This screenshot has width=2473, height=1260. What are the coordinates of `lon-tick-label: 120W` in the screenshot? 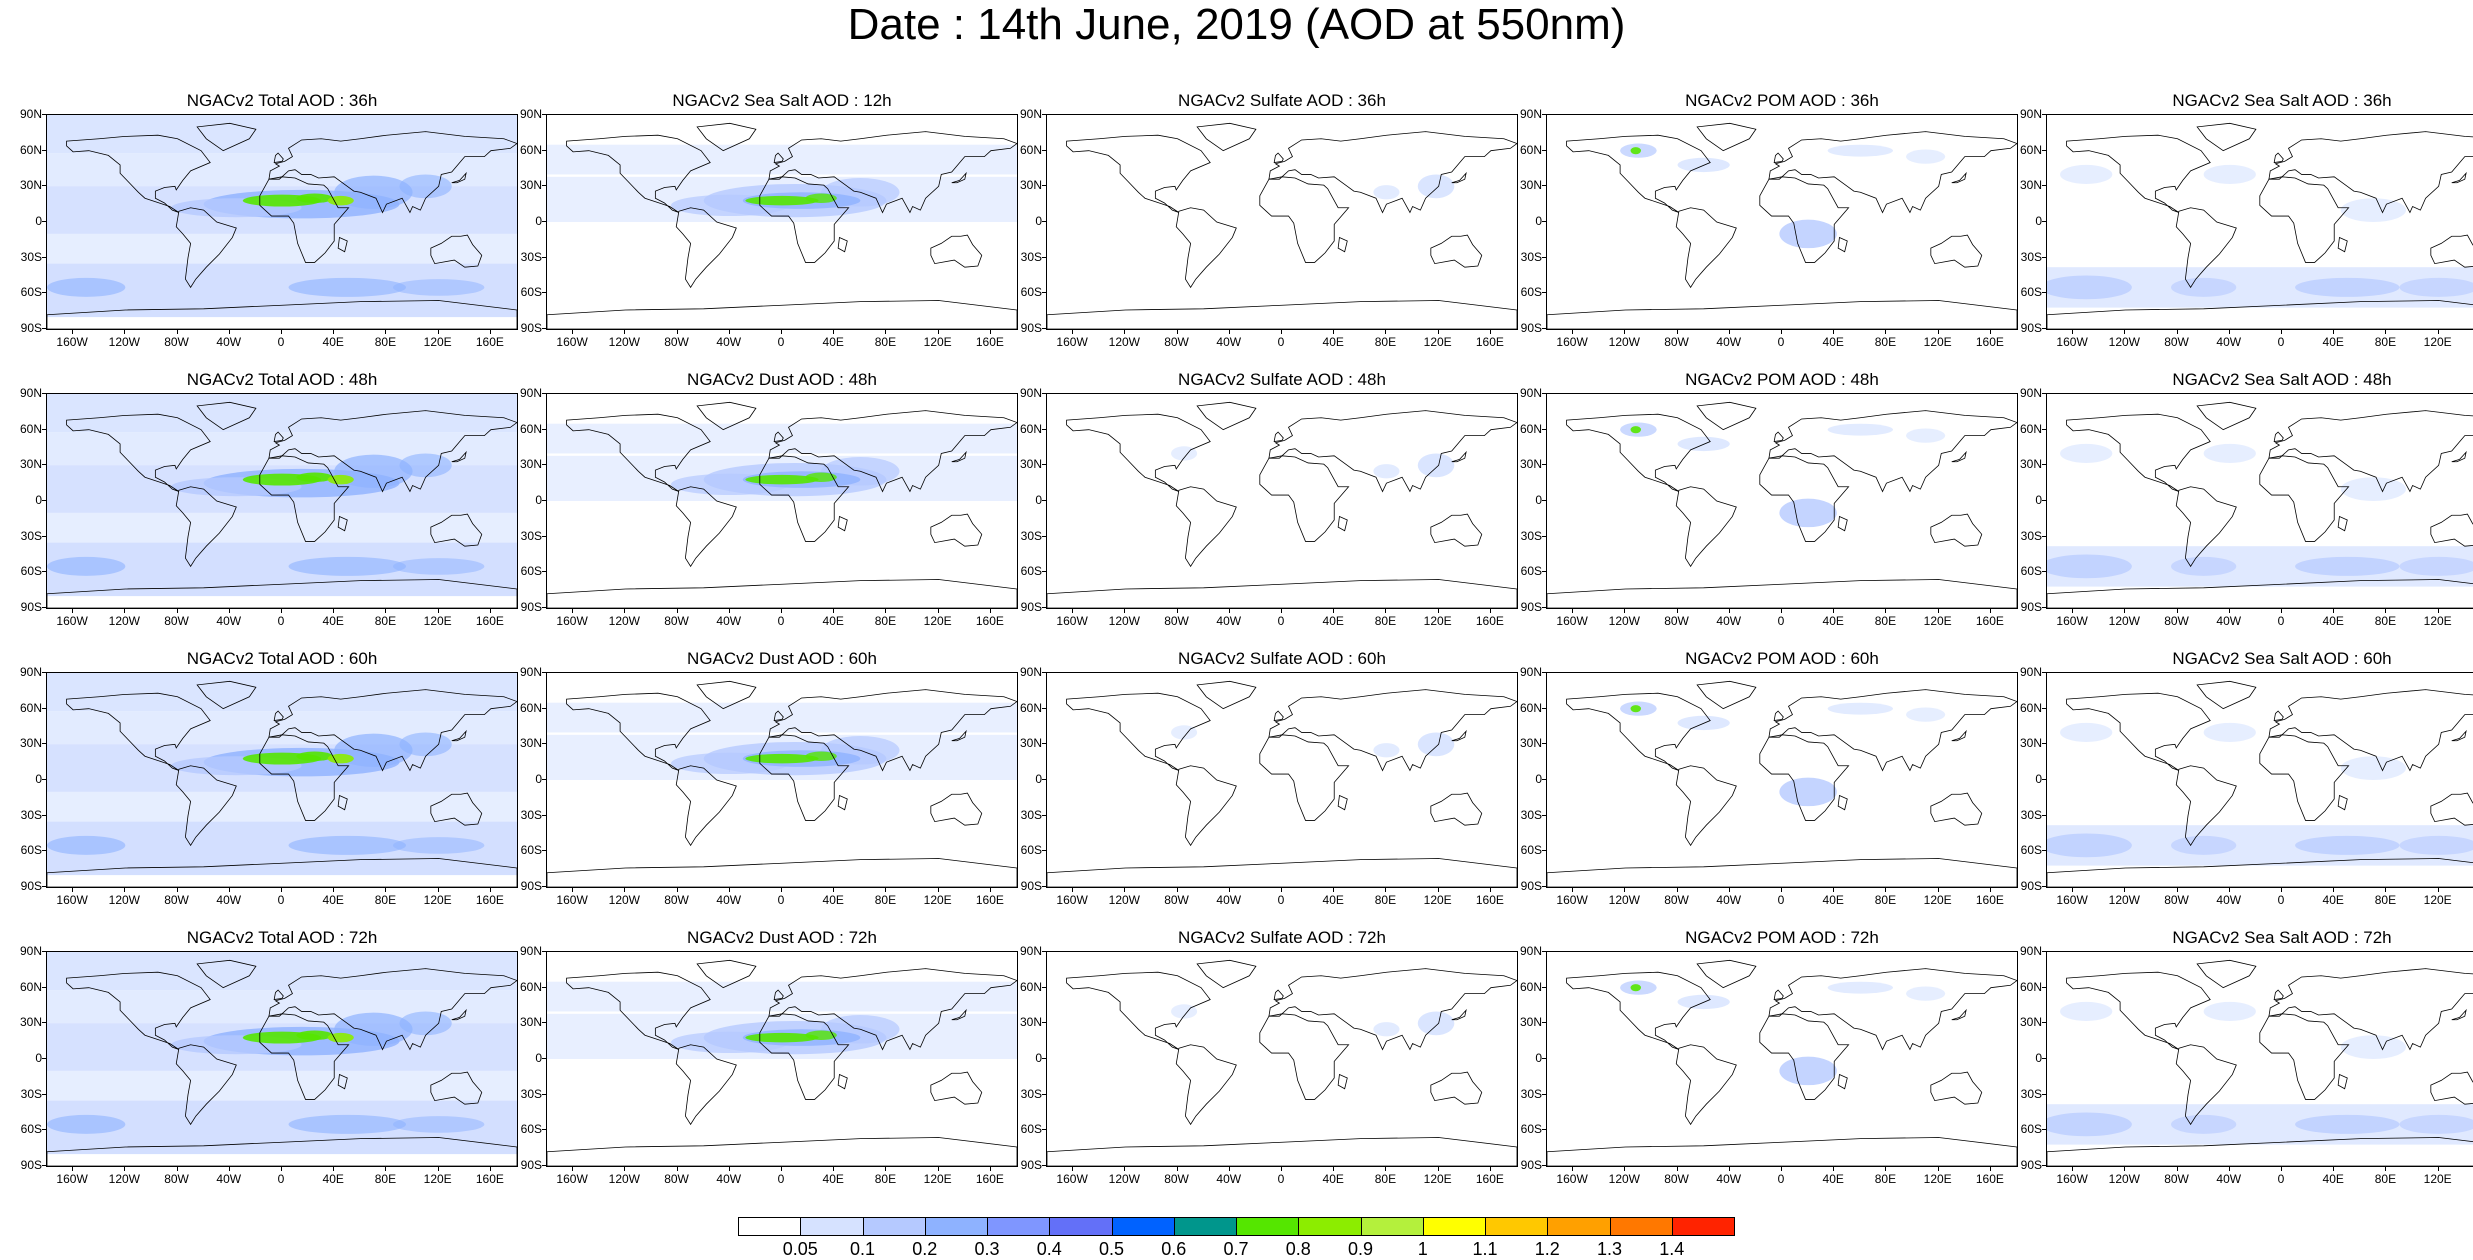 It's located at (624, 621).